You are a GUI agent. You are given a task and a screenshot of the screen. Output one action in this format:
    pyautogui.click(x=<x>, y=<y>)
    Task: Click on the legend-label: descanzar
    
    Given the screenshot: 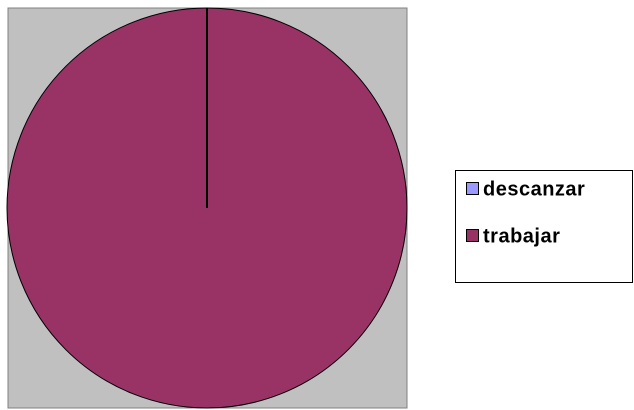 What is the action you would take?
    pyautogui.click(x=534, y=189)
    